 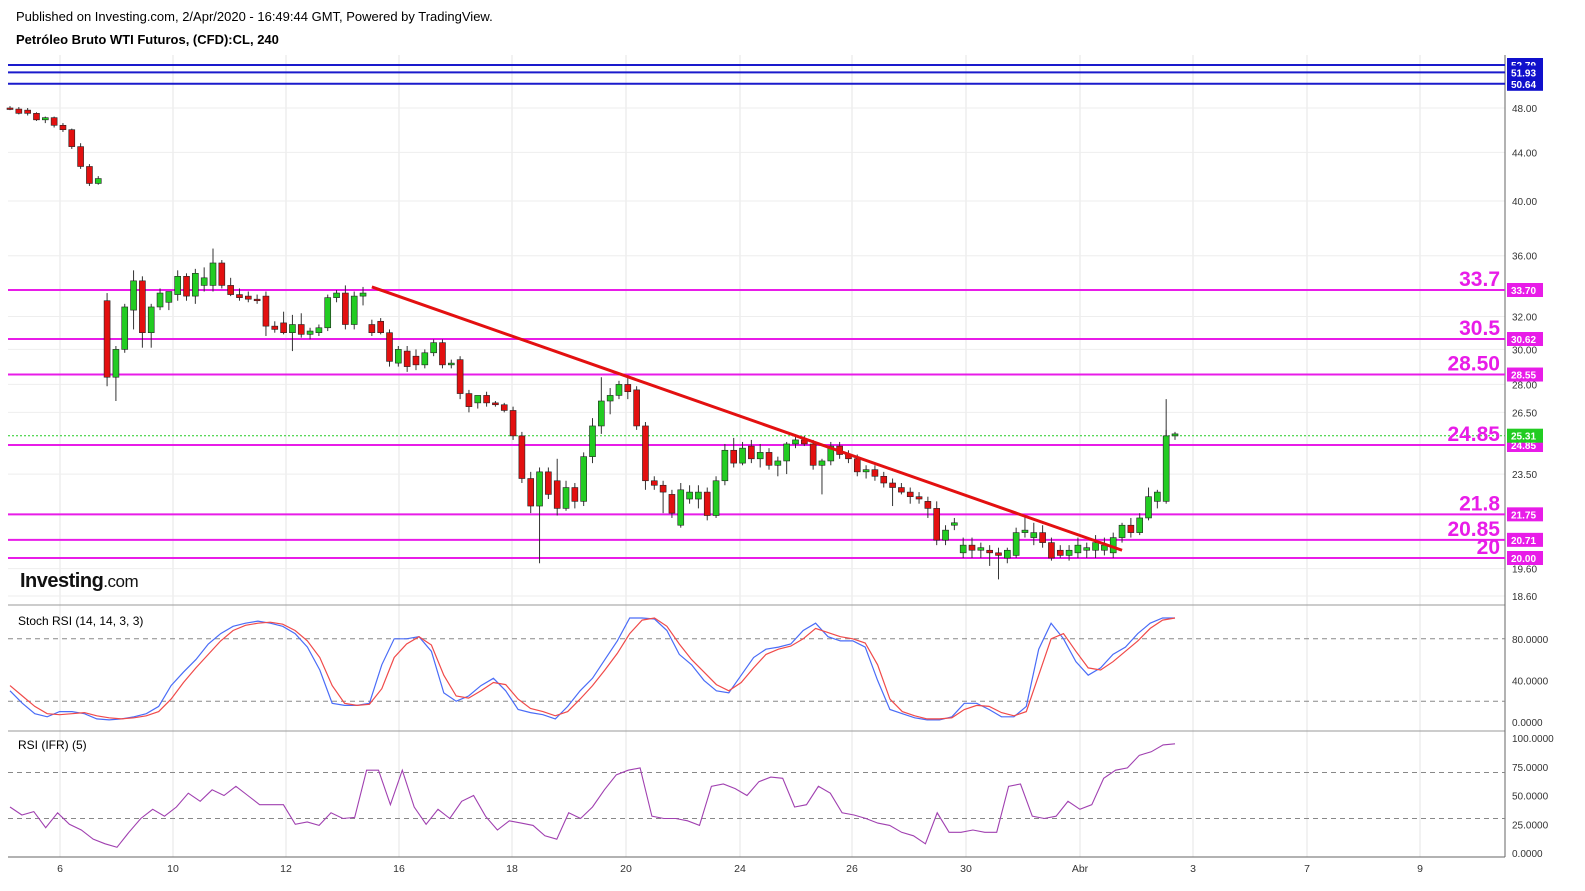 I want to click on resistance-tag: 51.93, so click(x=1523, y=73).